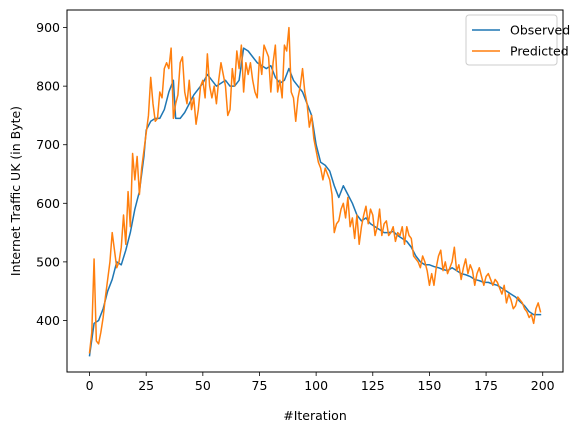  What do you see at coordinates (315, 415) in the screenshot?
I see `x-axis-label: #Iteration` at bounding box center [315, 415].